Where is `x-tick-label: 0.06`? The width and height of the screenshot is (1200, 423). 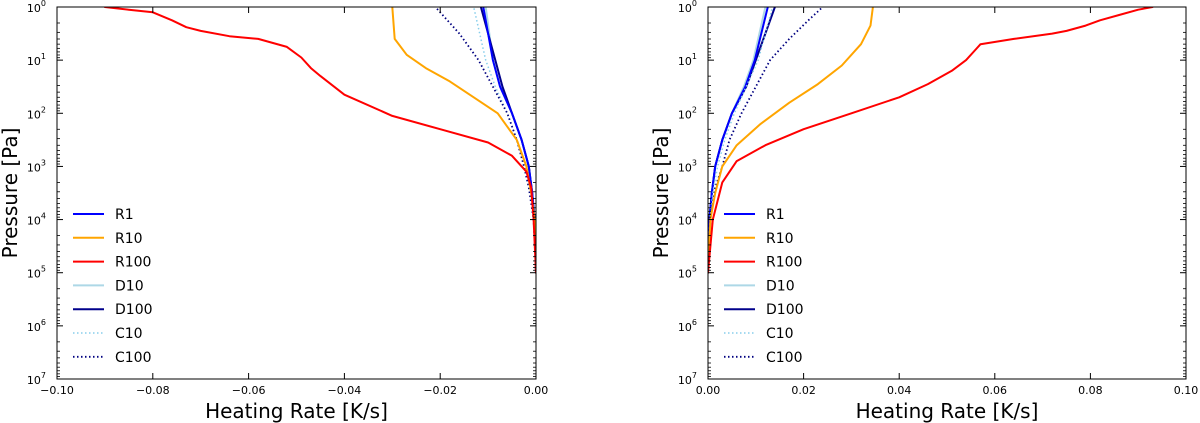
x-tick-label: 0.06 is located at coordinates (995, 390).